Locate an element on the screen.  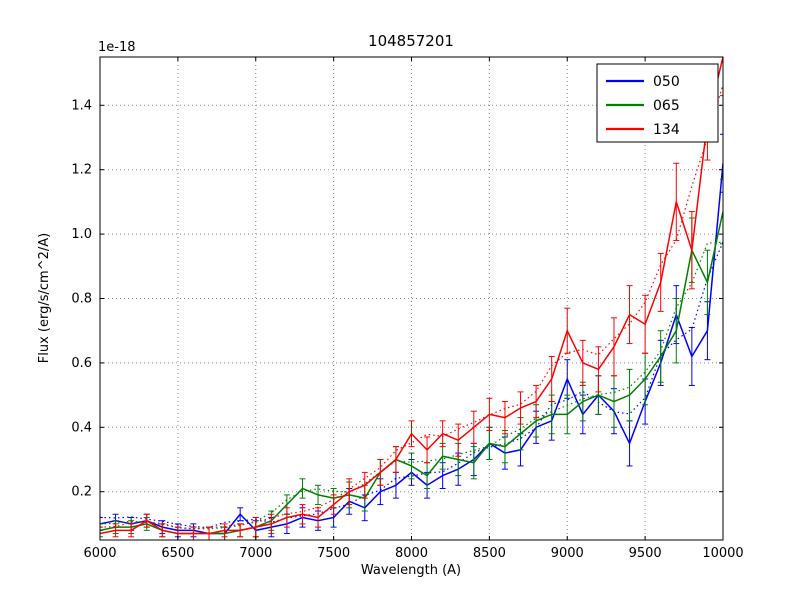
y-tick-label: 0.6 is located at coordinates (81, 363).